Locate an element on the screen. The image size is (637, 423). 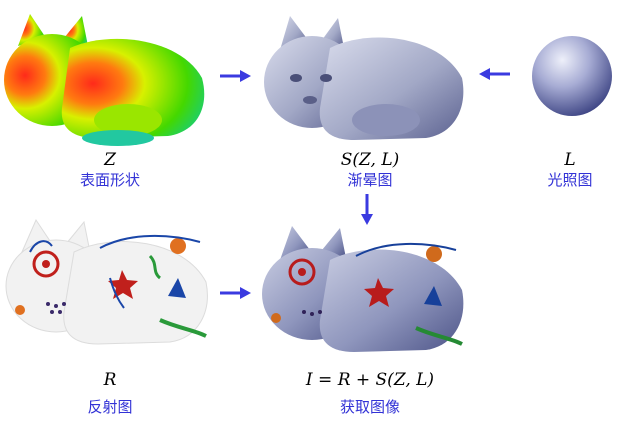
gray-cat-body is located at coordinates (364, 78).